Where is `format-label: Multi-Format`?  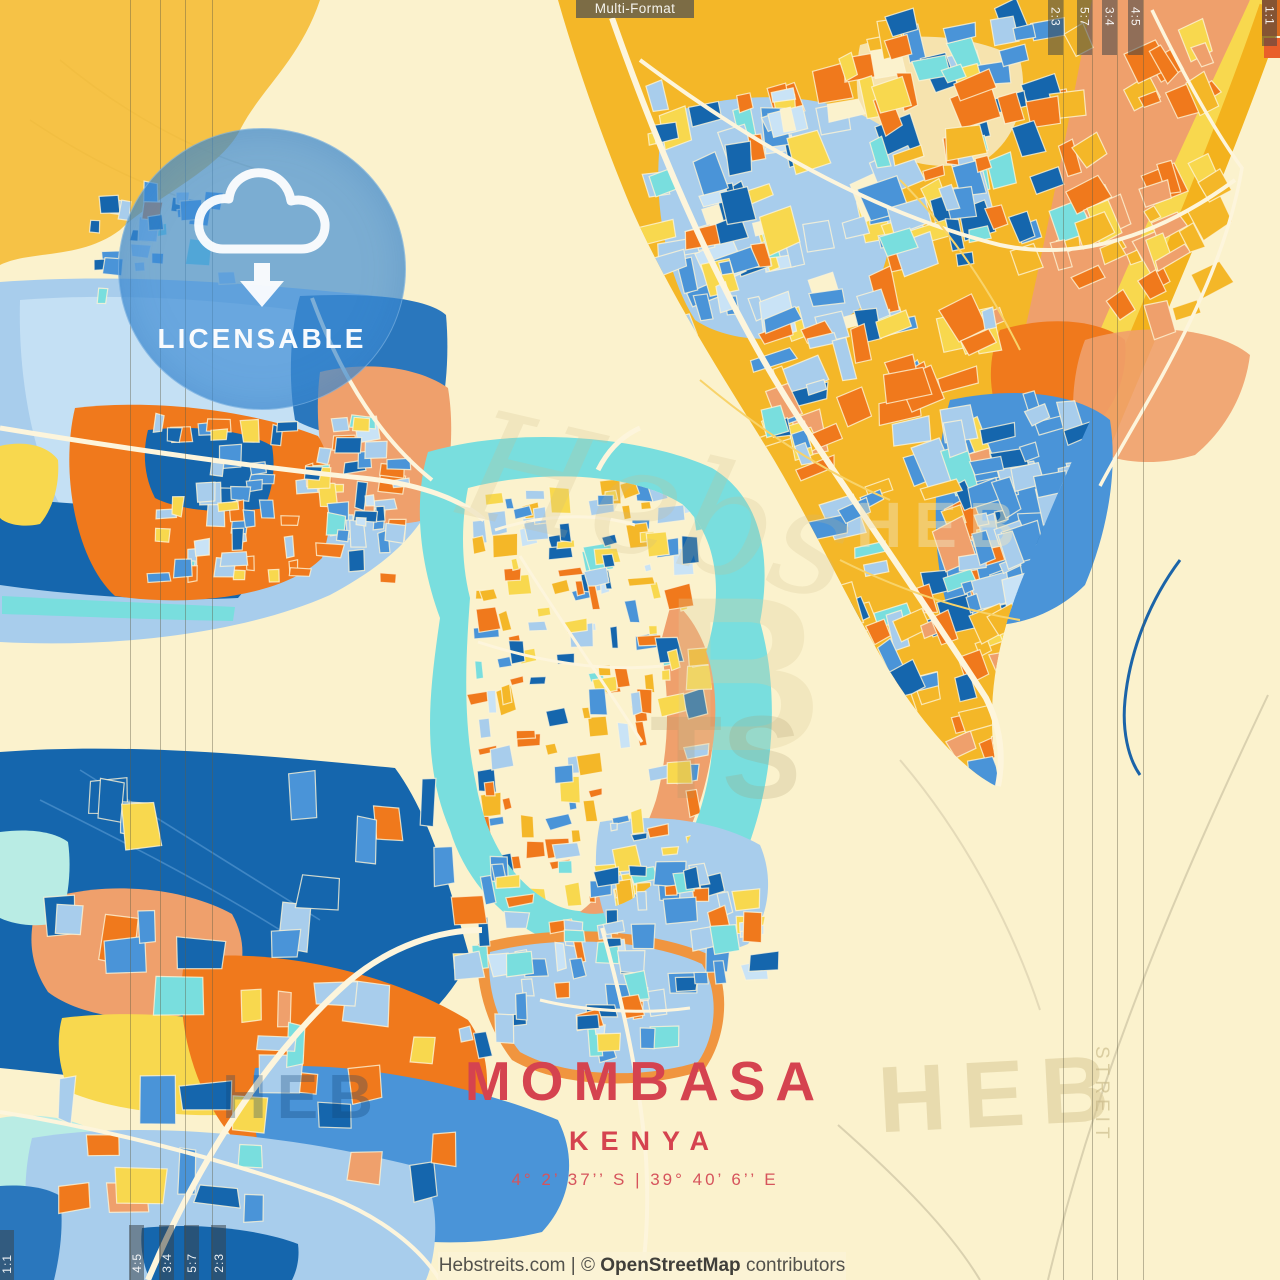
format-label: Multi-Format is located at coordinates (635, 9).